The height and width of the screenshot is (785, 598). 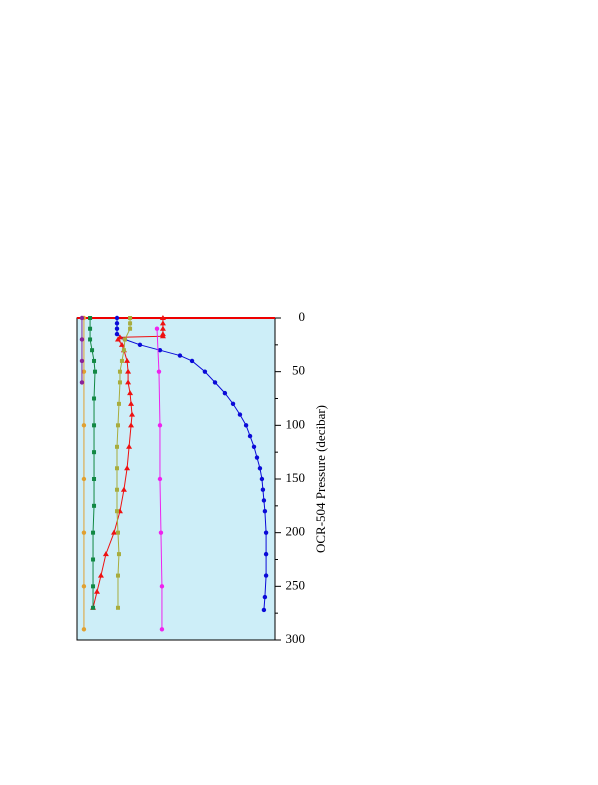 What do you see at coordinates (296, 423) in the screenshot?
I see `y-tick-label: 100` at bounding box center [296, 423].